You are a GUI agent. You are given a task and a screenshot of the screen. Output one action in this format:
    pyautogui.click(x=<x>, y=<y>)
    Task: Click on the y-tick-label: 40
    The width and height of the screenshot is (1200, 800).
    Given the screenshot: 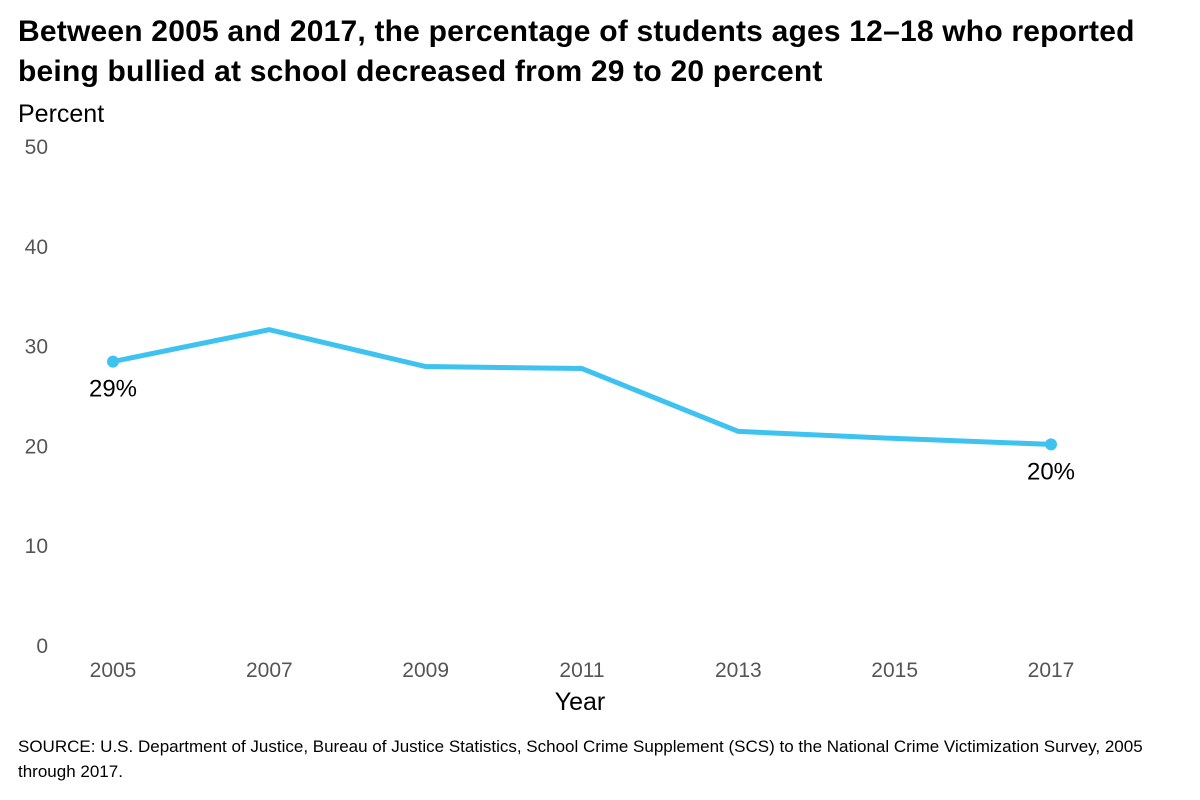 What is the action you would take?
    pyautogui.click(x=36, y=247)
    